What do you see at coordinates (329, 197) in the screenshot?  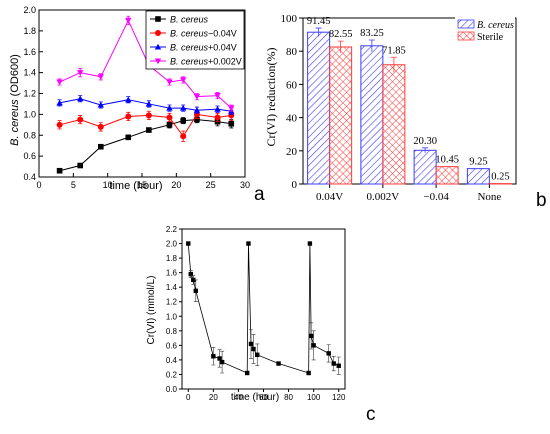 I see `panel-b-x-tick-label: 0.04V` at bounding box center [329, 197].